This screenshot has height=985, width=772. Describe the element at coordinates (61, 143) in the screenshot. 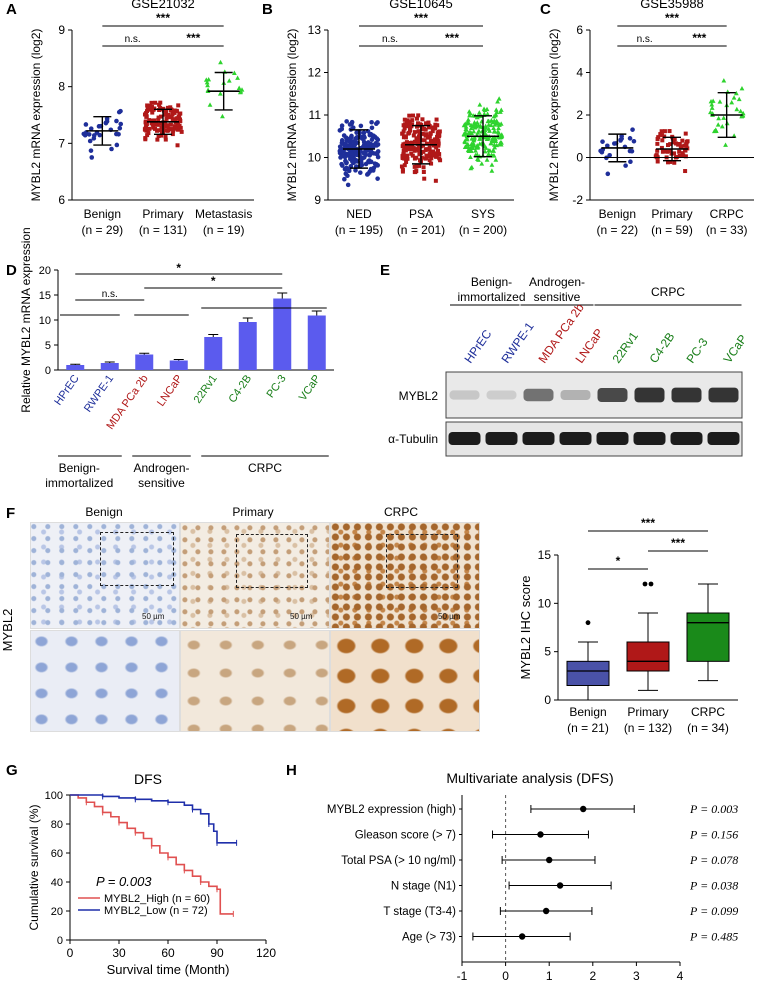

I see `y-tick-label: 7` at that location.